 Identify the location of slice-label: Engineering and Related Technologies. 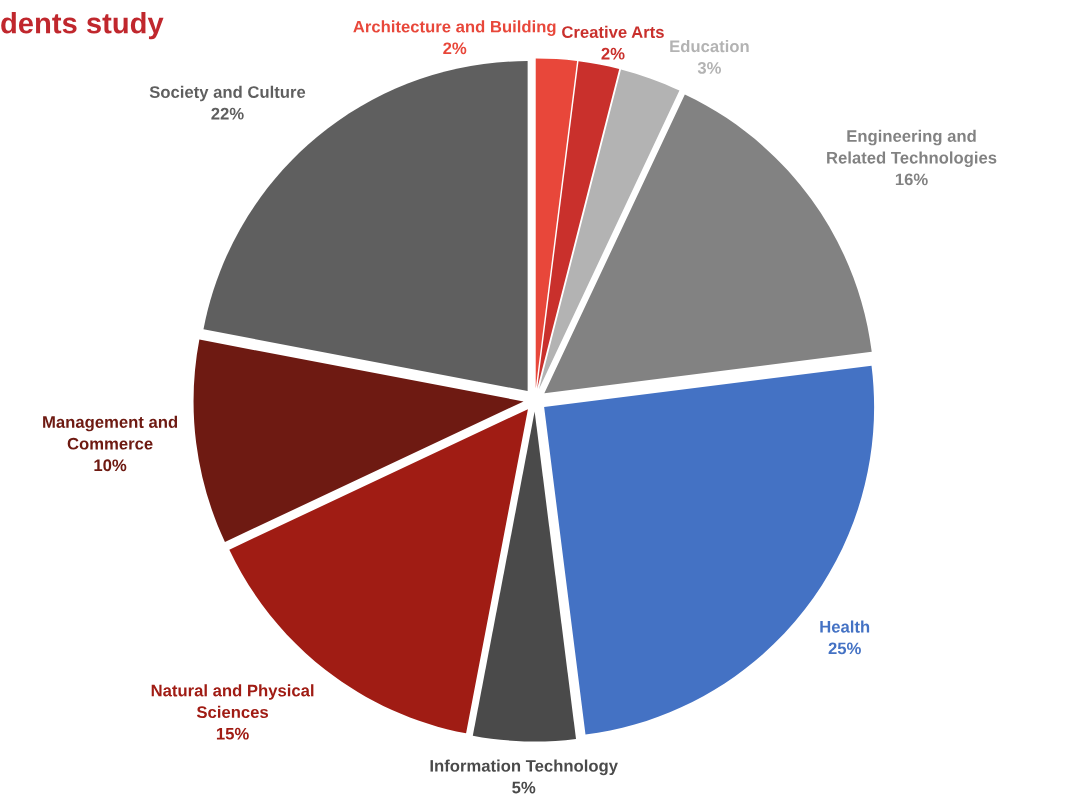
(912, 148).